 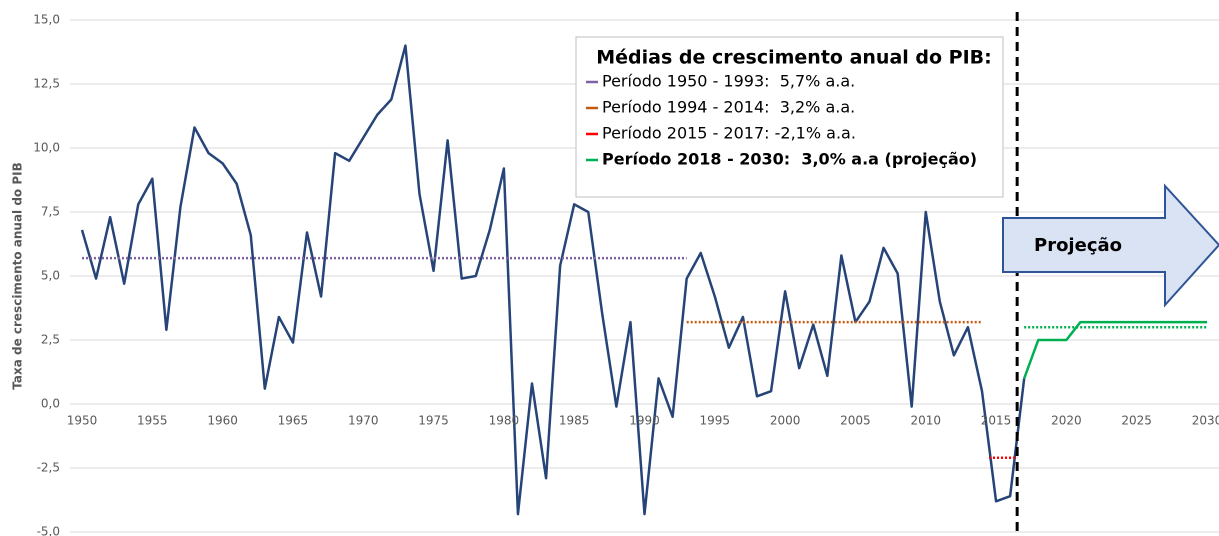 What do you see at coordinates (1066, 421) in the screenshot?
I see `x-tick-label: 2020` at bounding box center [1066, 421].